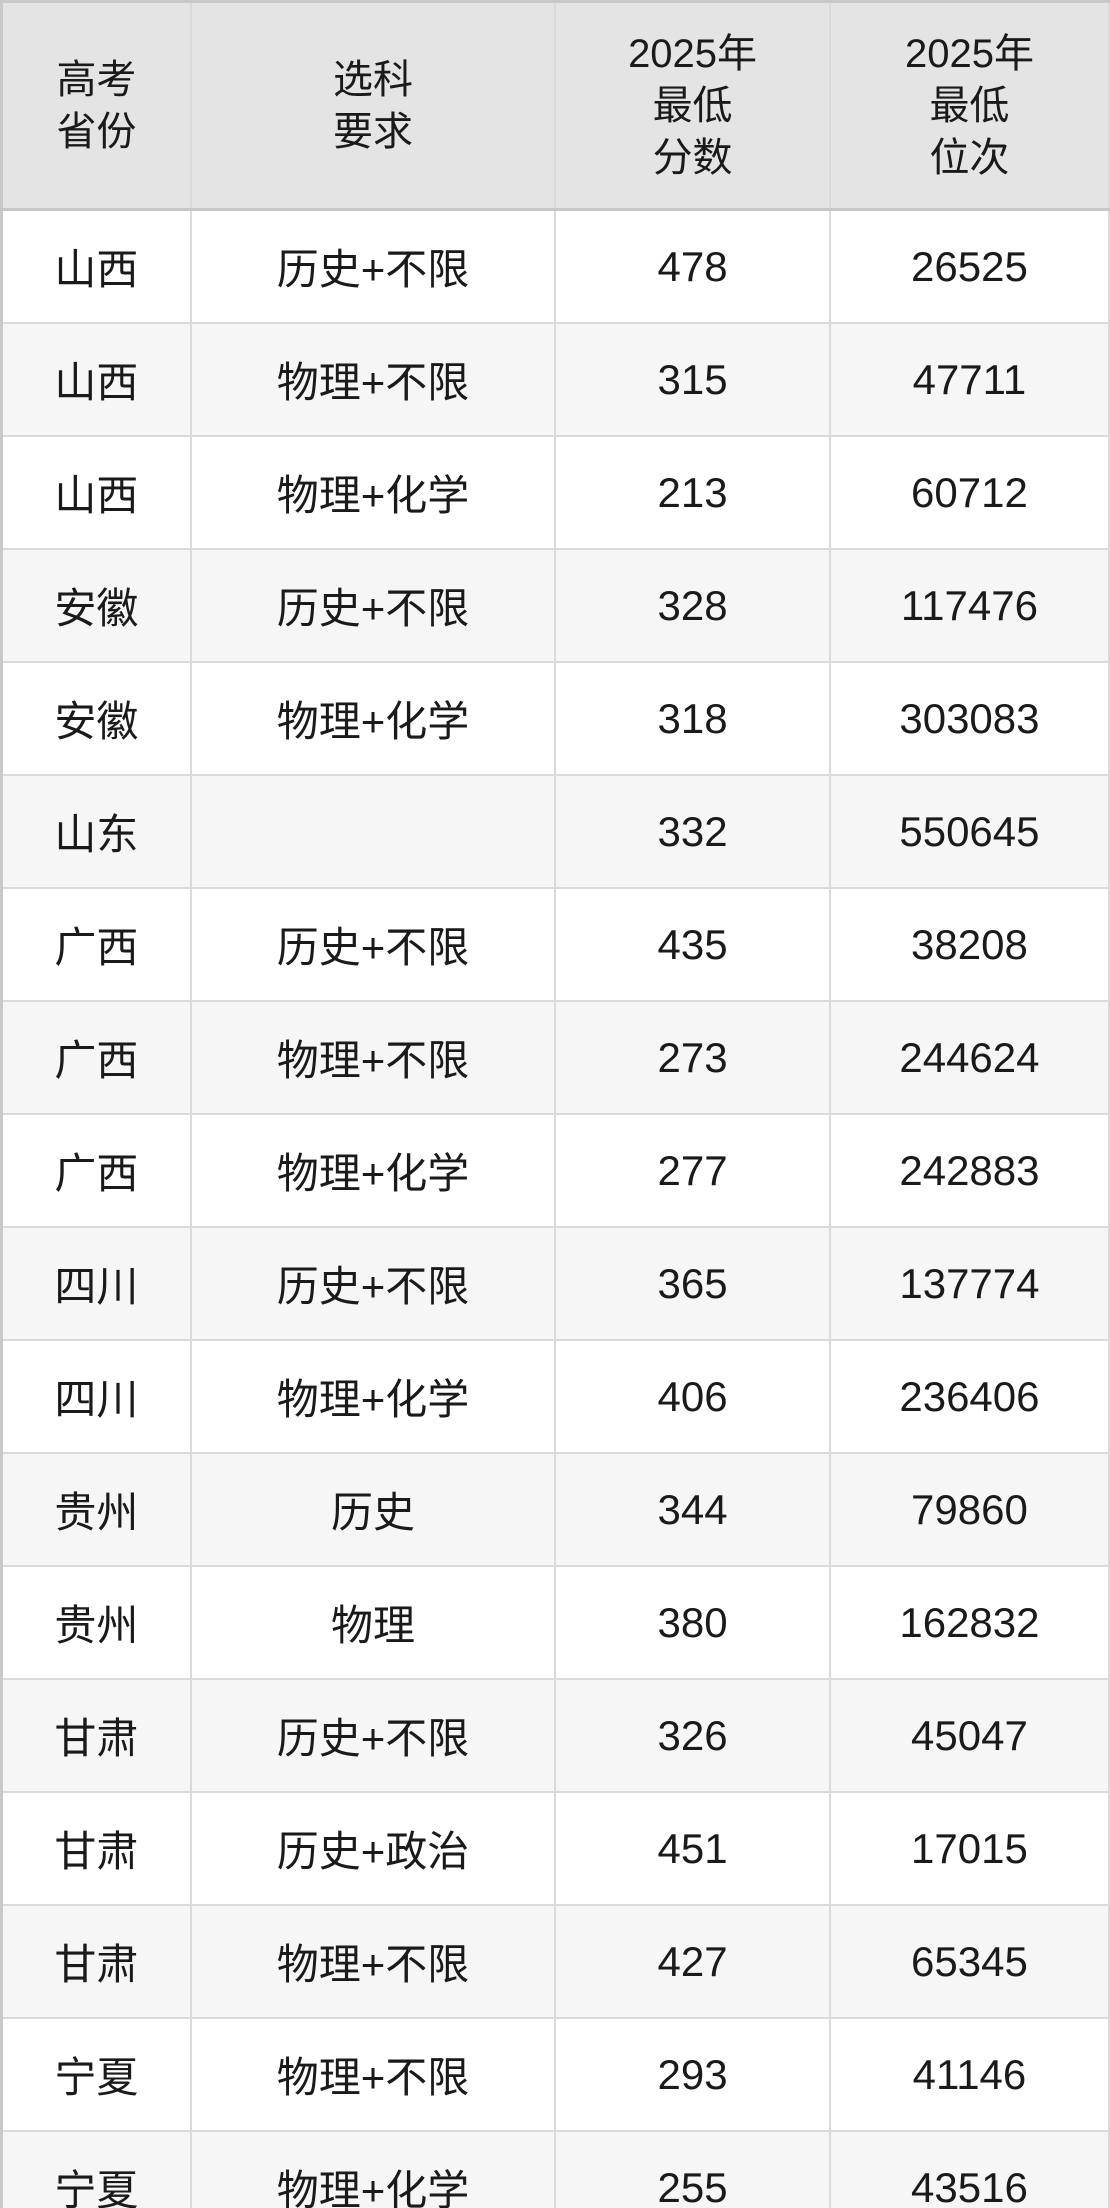 This screenshot has height=2208, width=1110. Describe the element at coordinates (969, 492) in the screenshot. I see `cell-min-rank: 60712` at that location.